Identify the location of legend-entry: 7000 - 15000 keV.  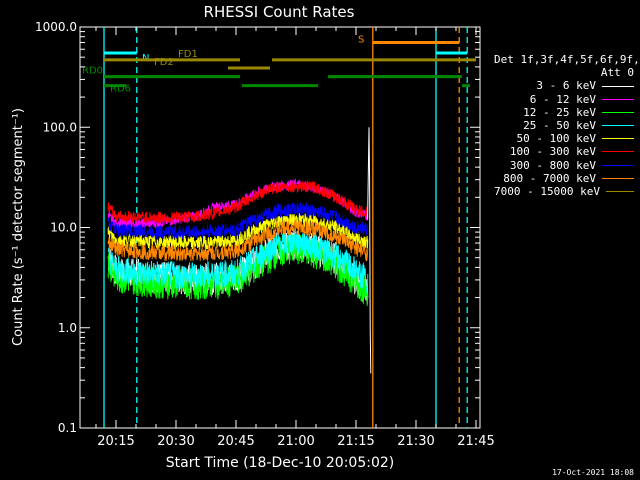
(564, 191).